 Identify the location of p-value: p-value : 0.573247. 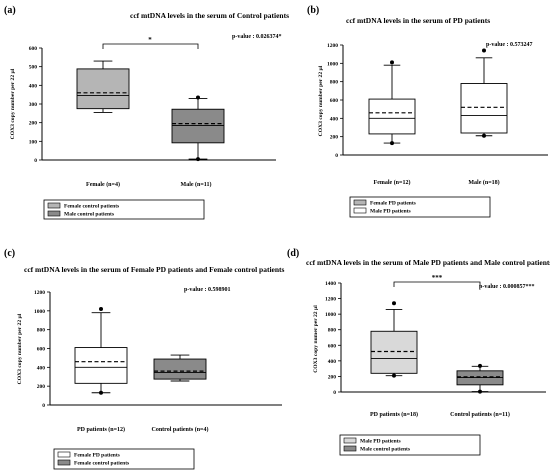
(509, 45).